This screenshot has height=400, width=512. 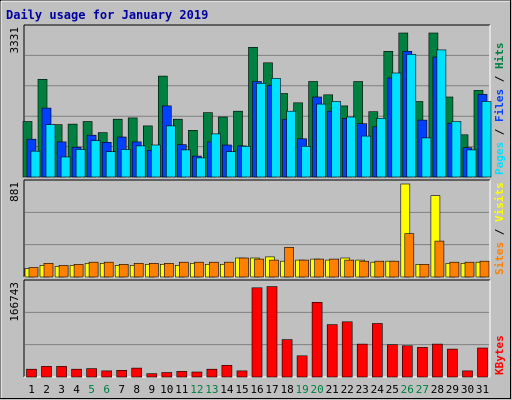 I want to click on x-tick-label: 12, so click(x=196, y=389).